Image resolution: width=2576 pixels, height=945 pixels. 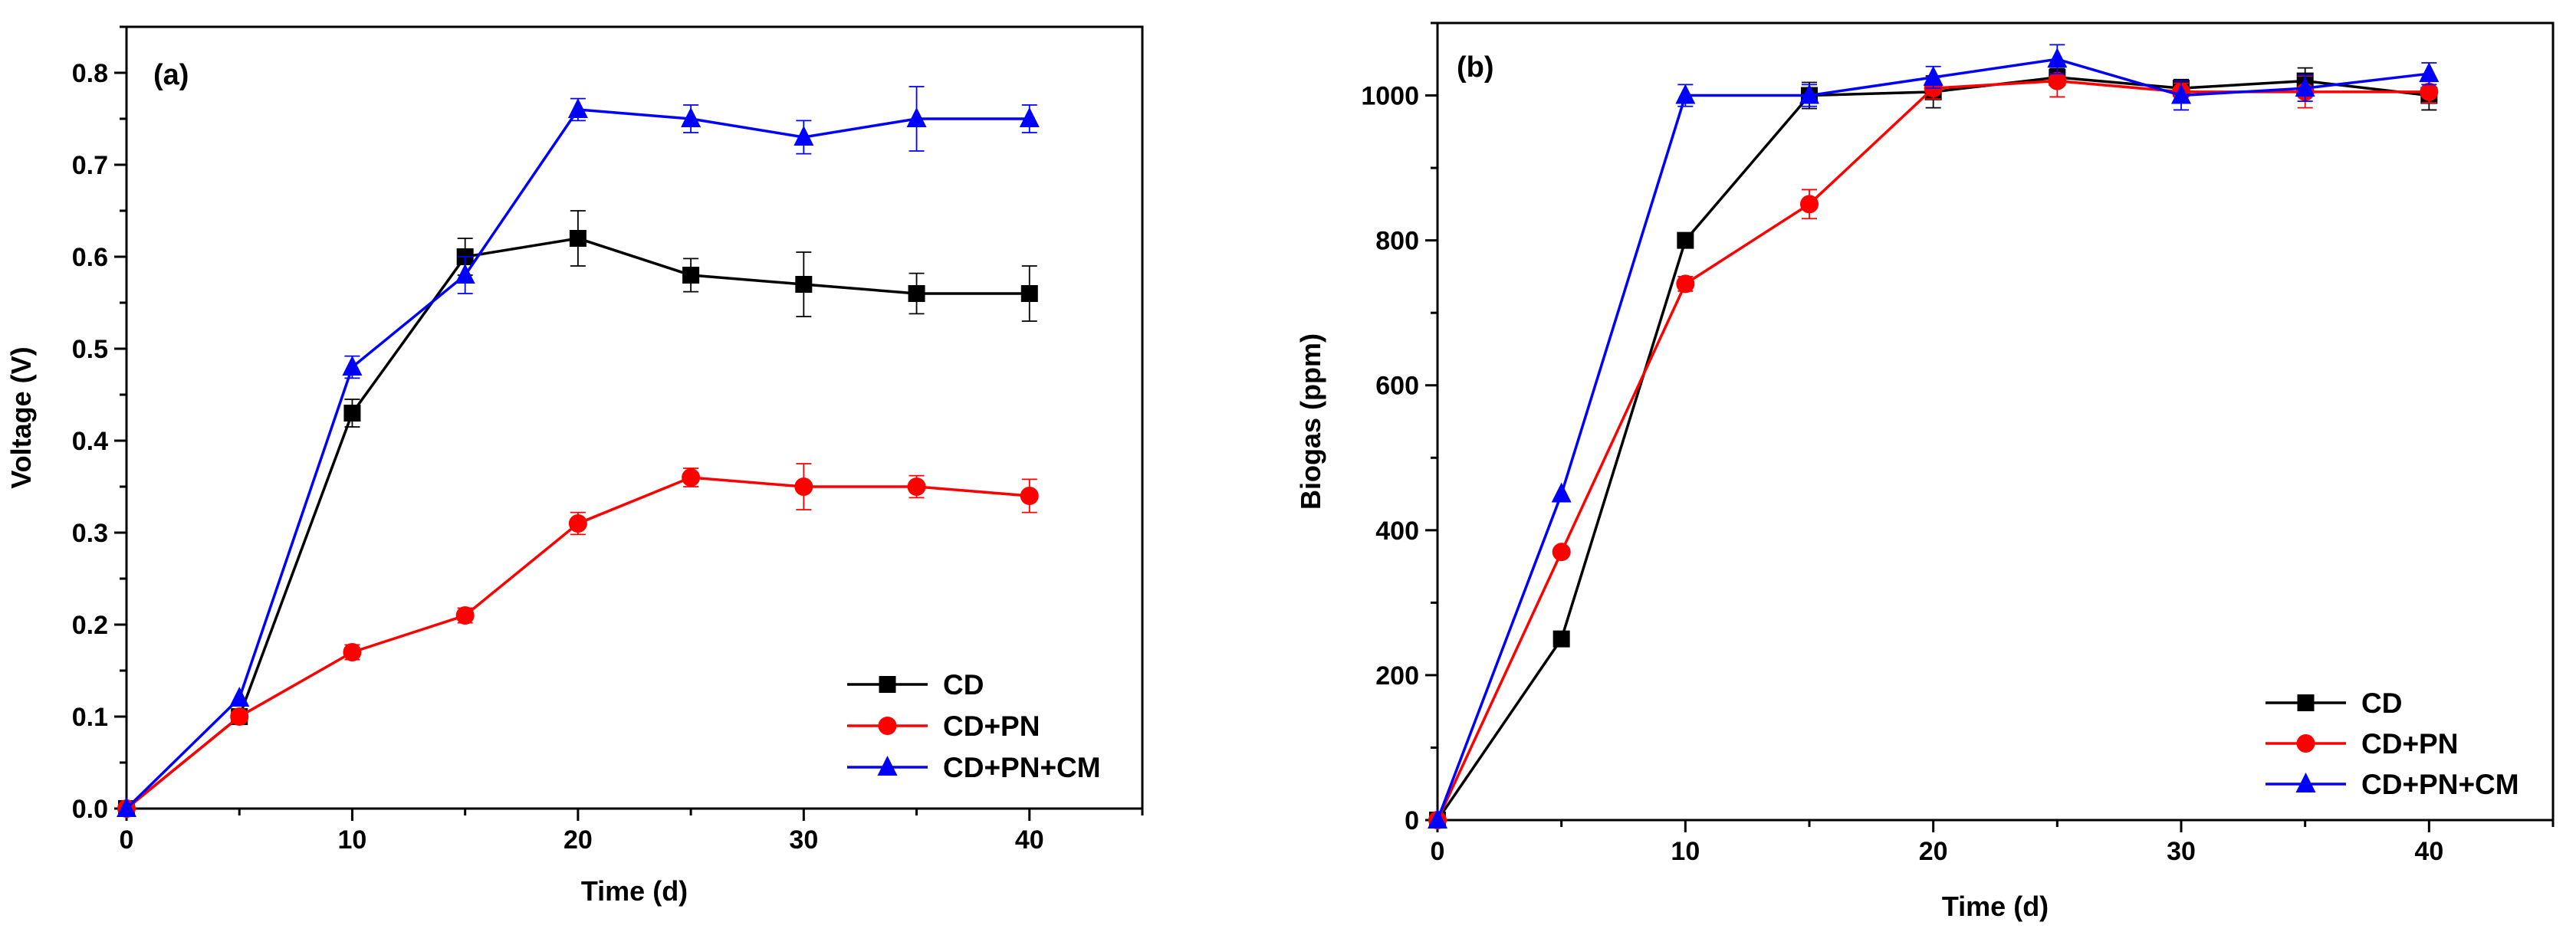 What do you see at coordinates (90, 717) in the screenshot?
I see `y-tick-label: 0.1` at bounding box center [90, 717].